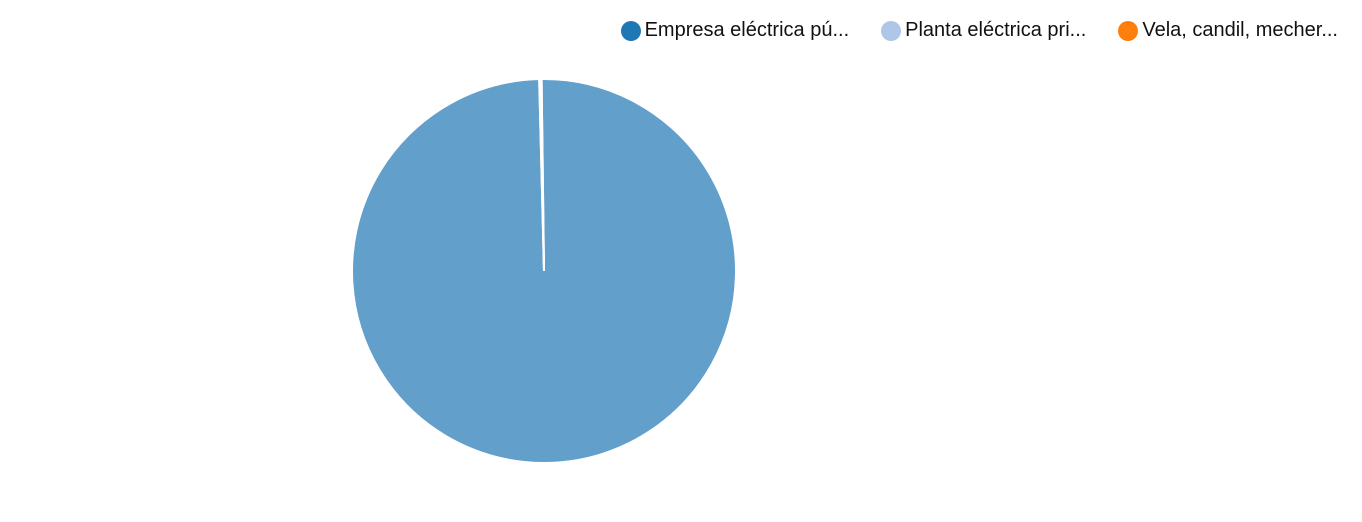  What do you see at coordinates (542, 175) in the screenshot?
I see `pie-slice-vela-candil` at bounding box center [542, 175].